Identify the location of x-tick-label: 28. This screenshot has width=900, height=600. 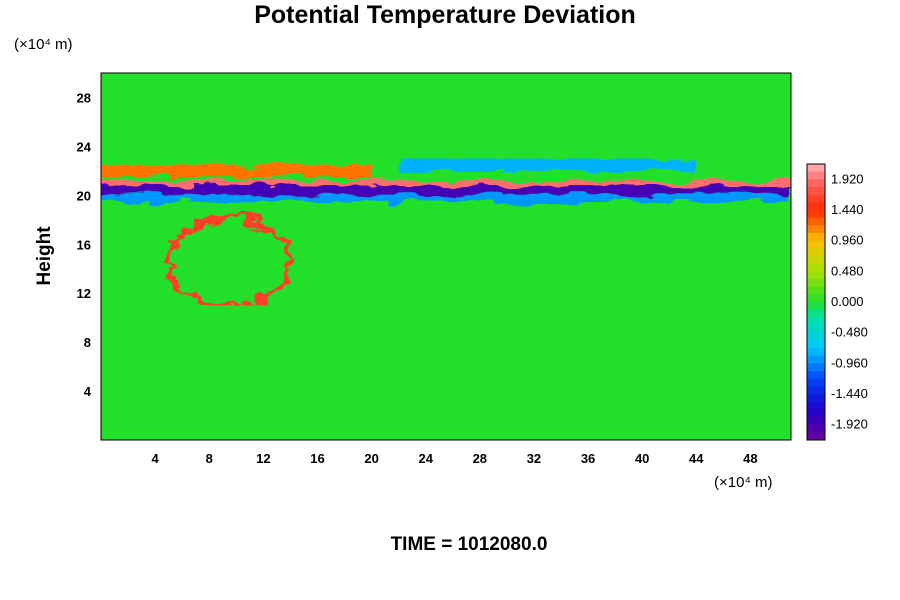
(480, 458).